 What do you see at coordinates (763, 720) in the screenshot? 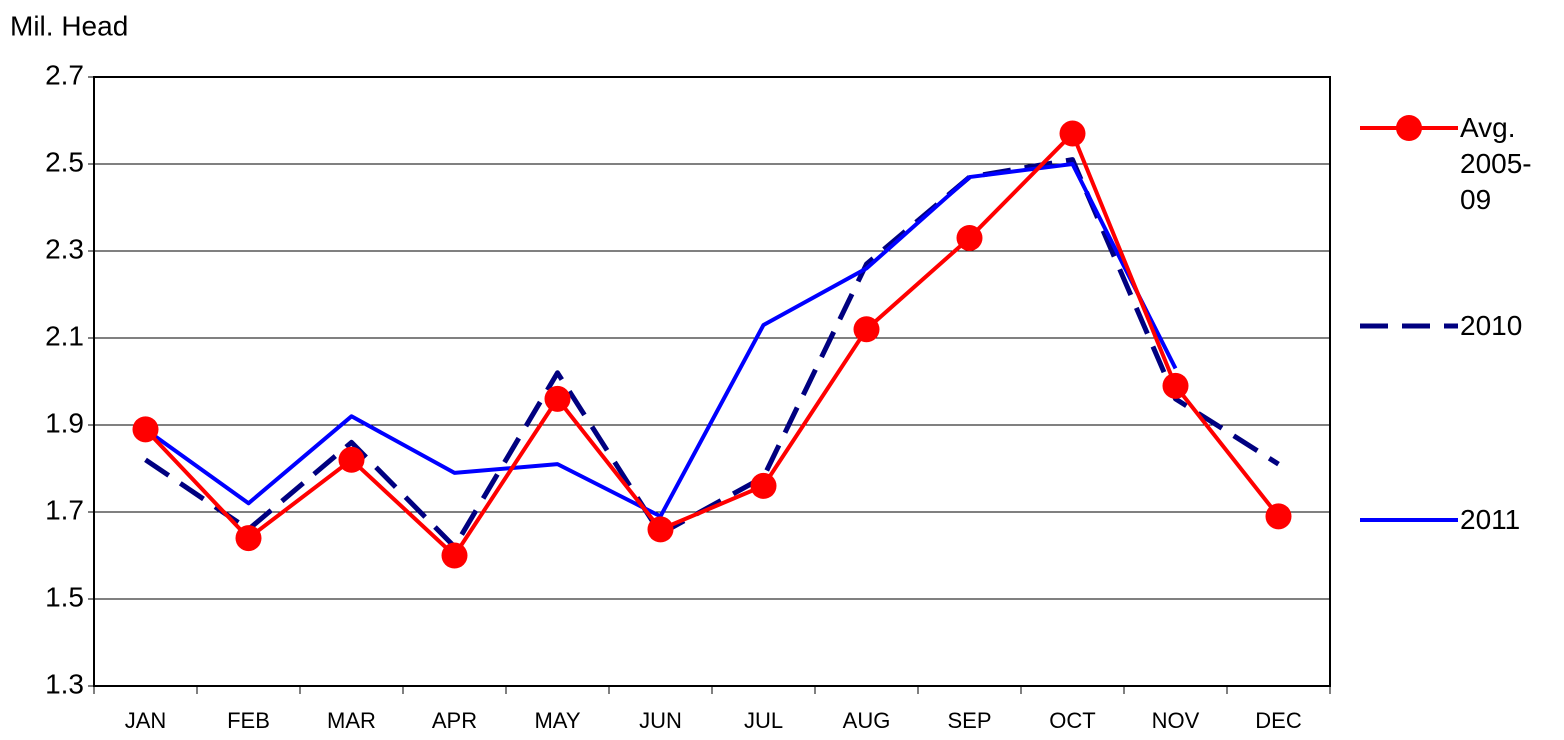
I see `x-tick-label: JUL` at bounding box center [763, 720].